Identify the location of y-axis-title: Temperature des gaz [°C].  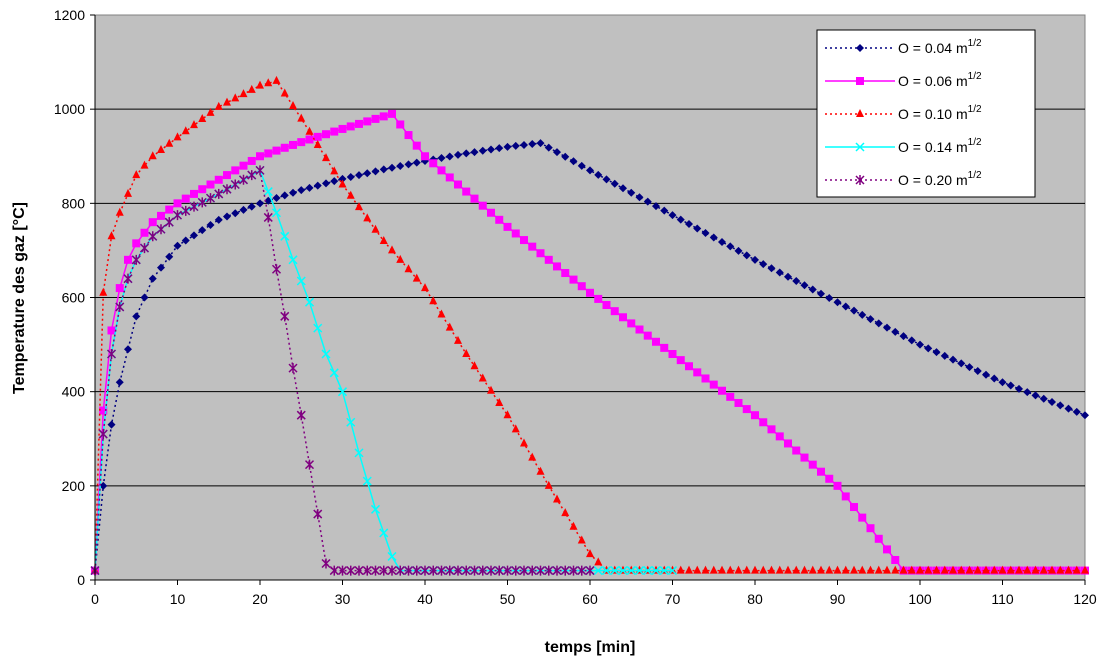
(19, 298).